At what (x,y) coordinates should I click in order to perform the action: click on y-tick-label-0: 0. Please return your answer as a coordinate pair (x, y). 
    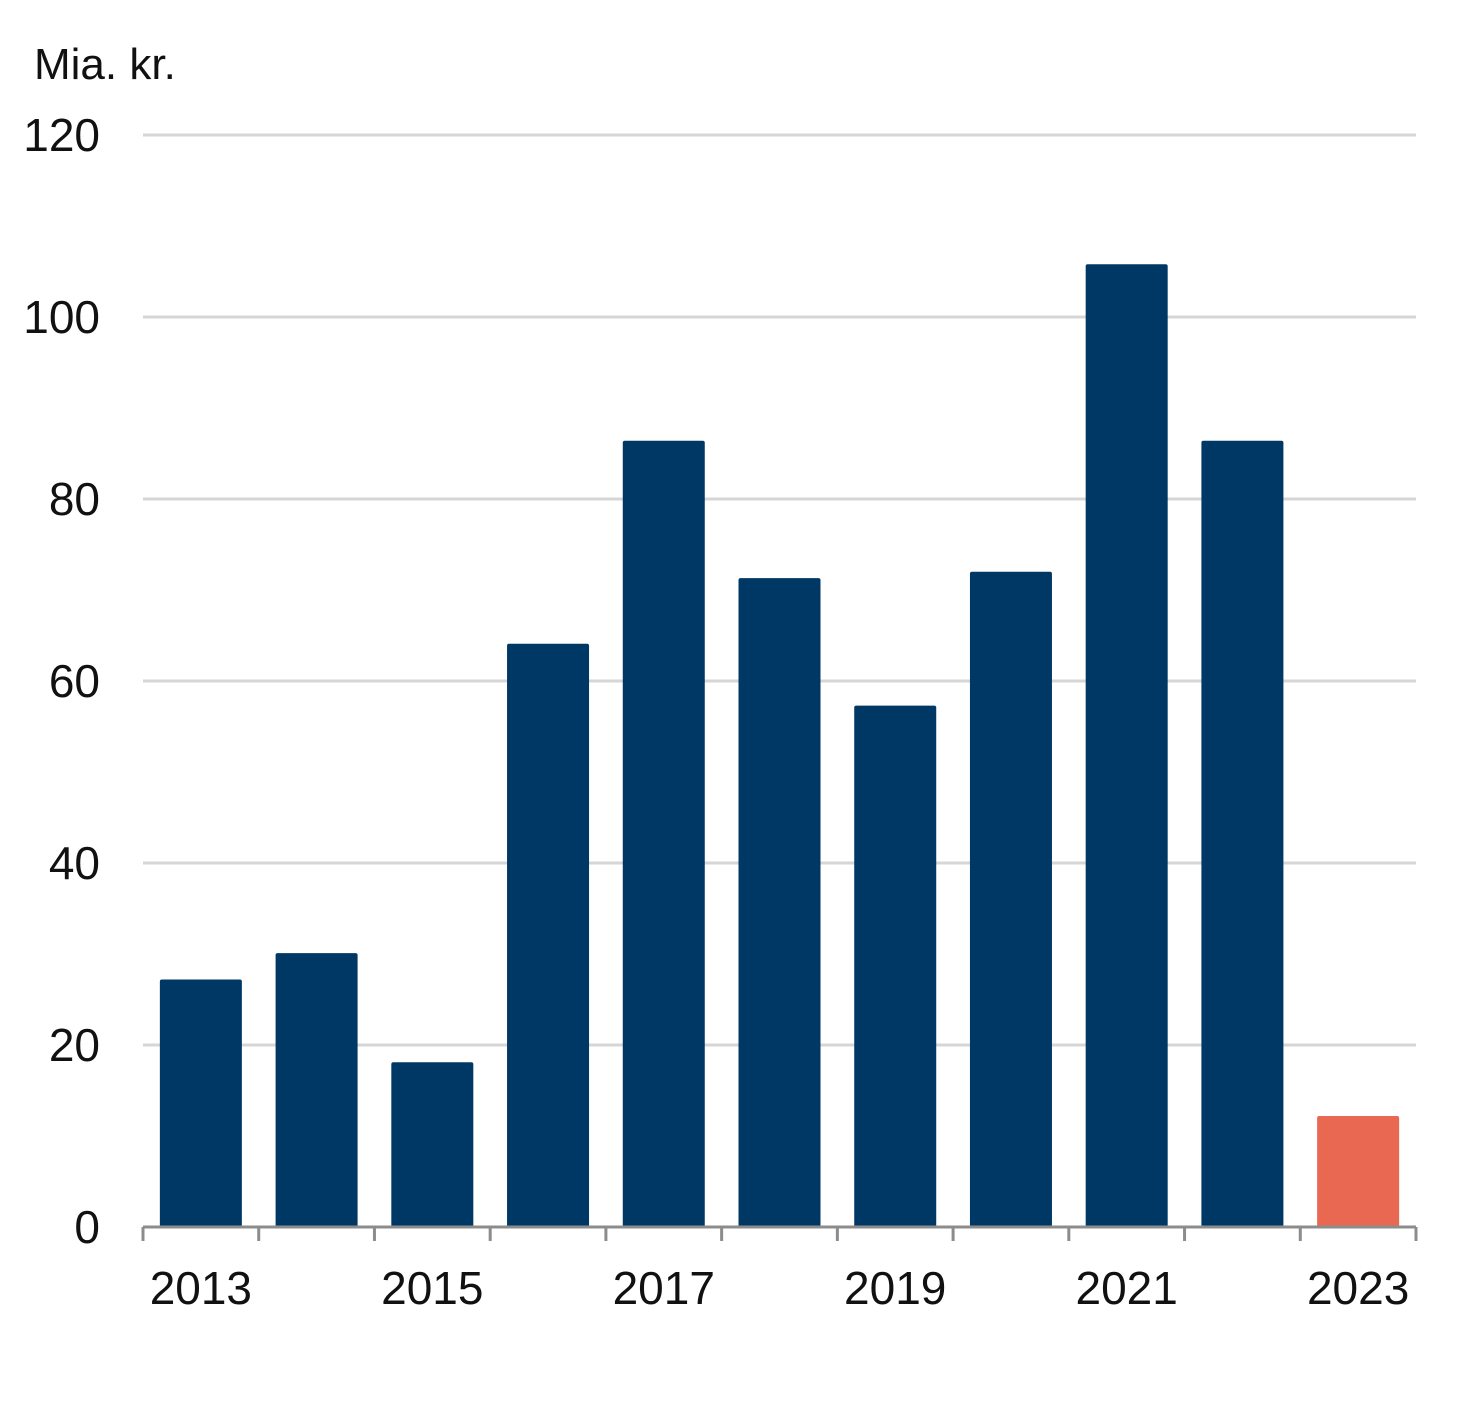
    Looking at the image, I should click on (87, 1227).